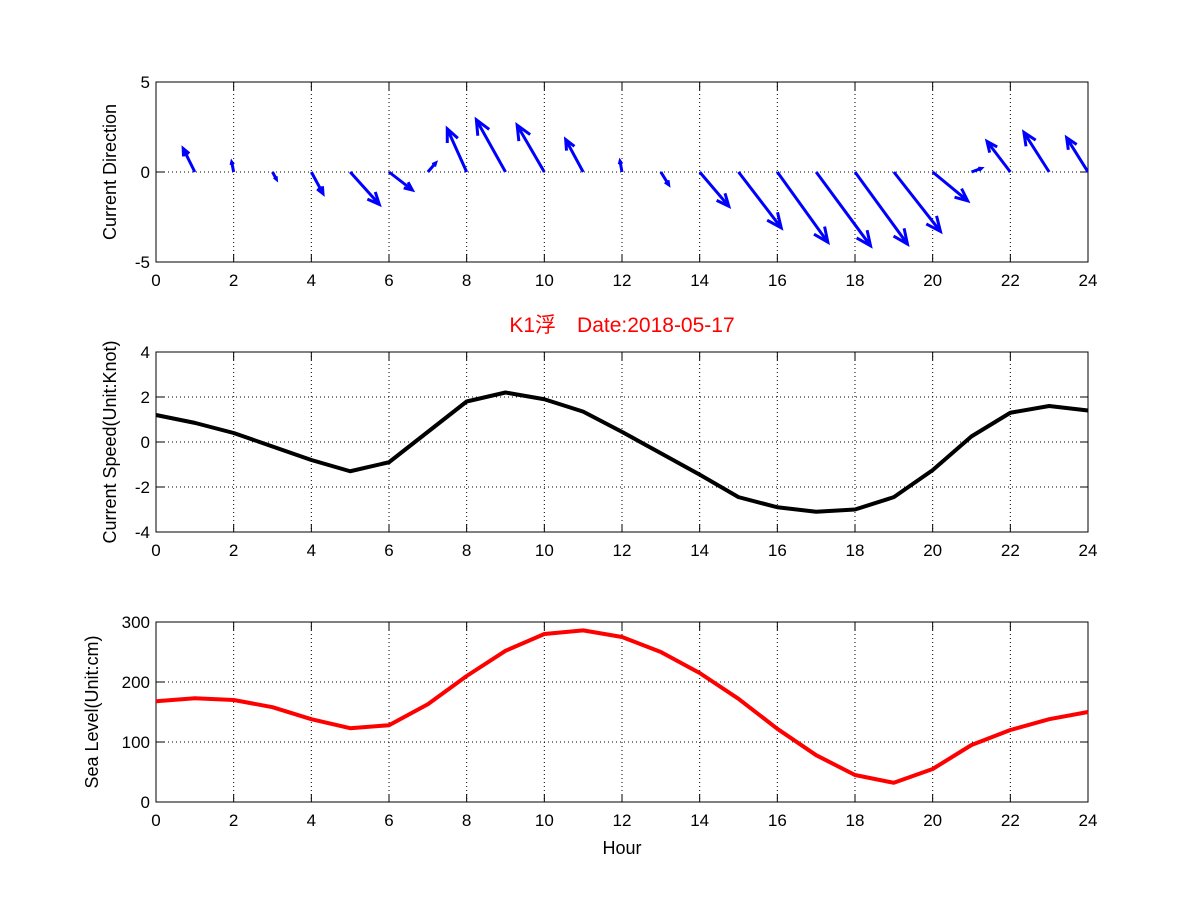 The image size is (1201, 901). Describe the element at coordinates (145, 172) in the screenshot. I see `direction-y-tick-label: 0` at that location.